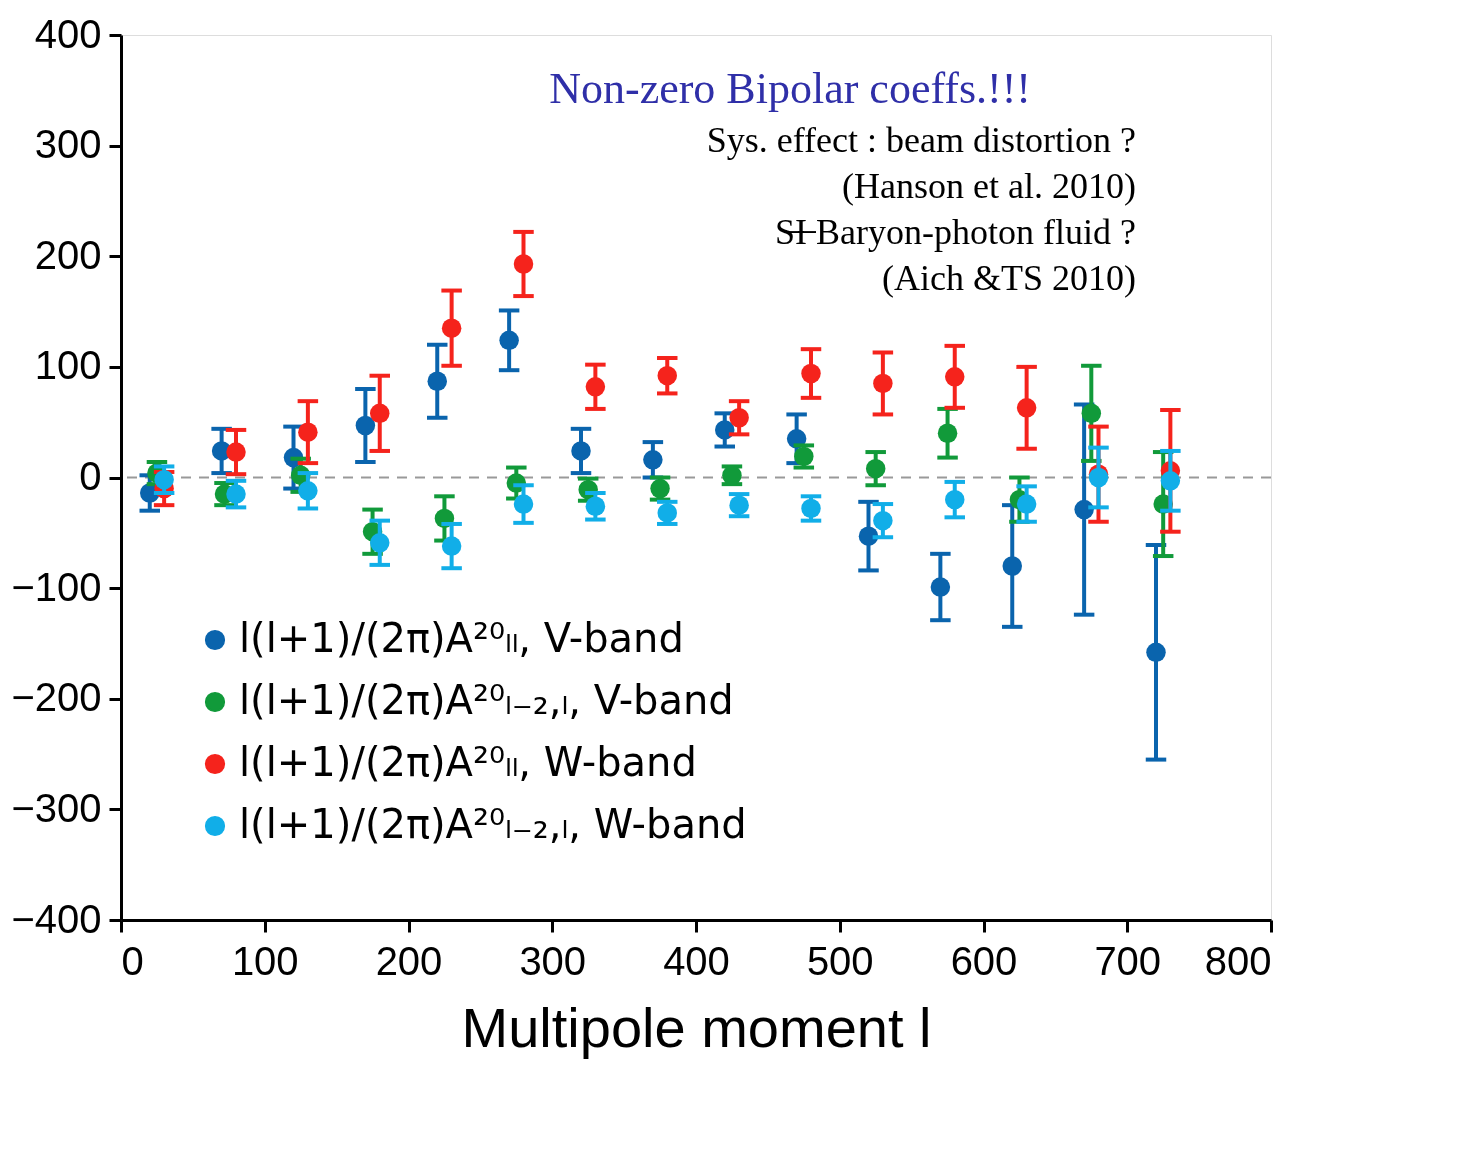  I want to click on y-tick-label: 400, so click(68, 33).